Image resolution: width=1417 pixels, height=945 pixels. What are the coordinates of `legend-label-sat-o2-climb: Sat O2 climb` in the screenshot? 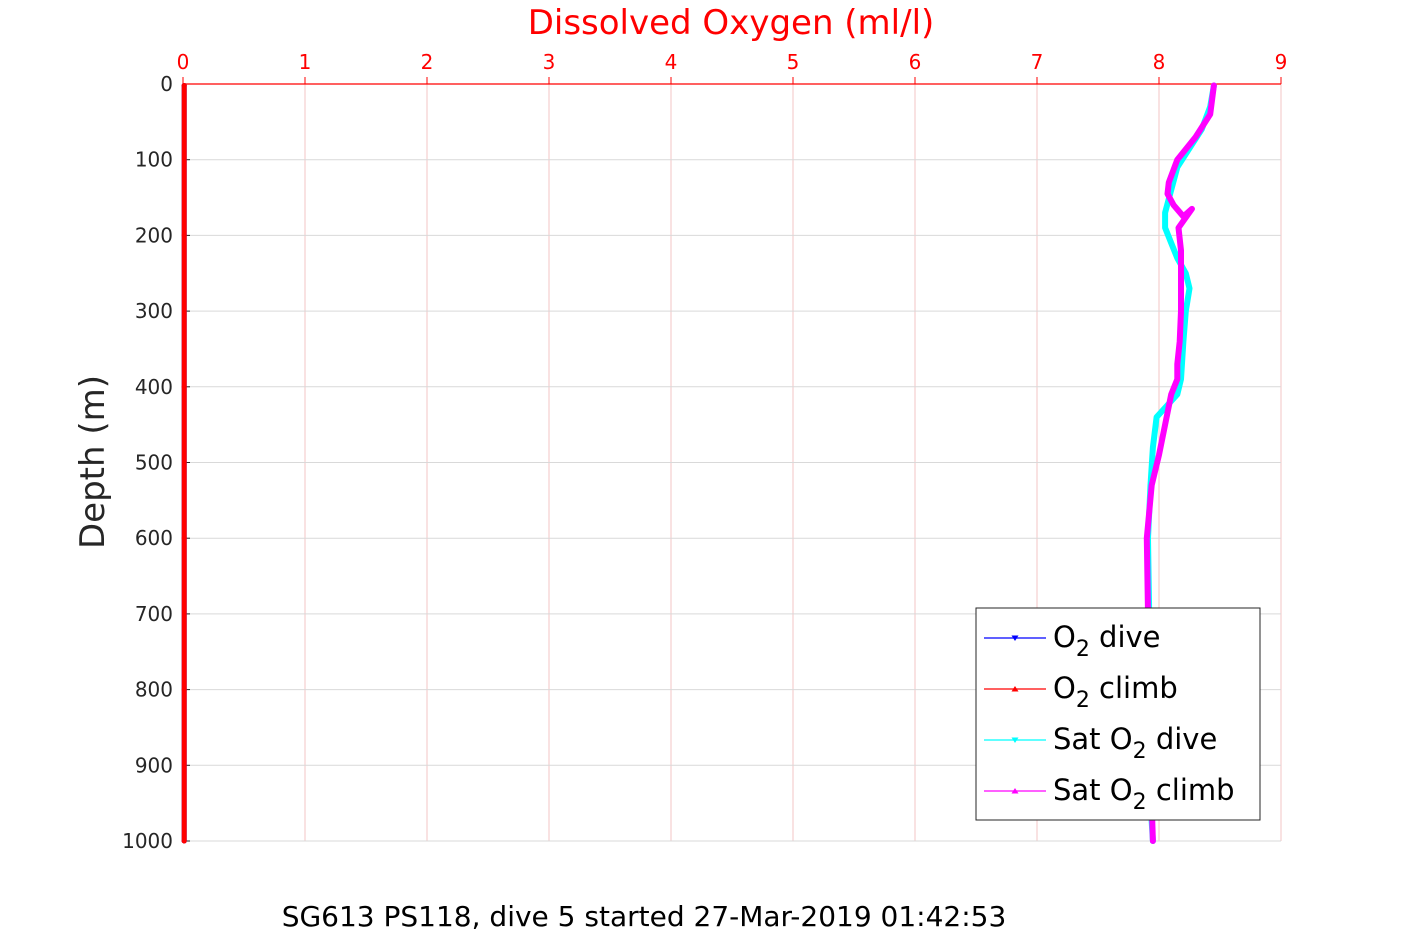 It's located at (1144, 794).